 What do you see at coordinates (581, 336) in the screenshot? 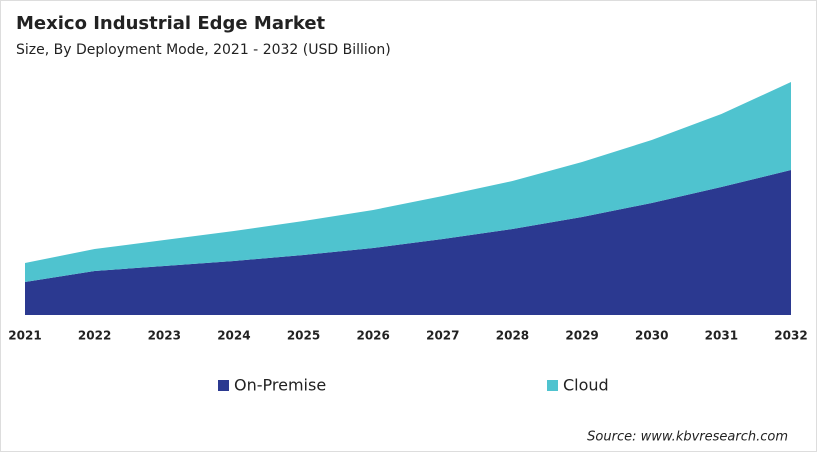
I see `x-tick-label: 2029` at bounding box center [581, 336].